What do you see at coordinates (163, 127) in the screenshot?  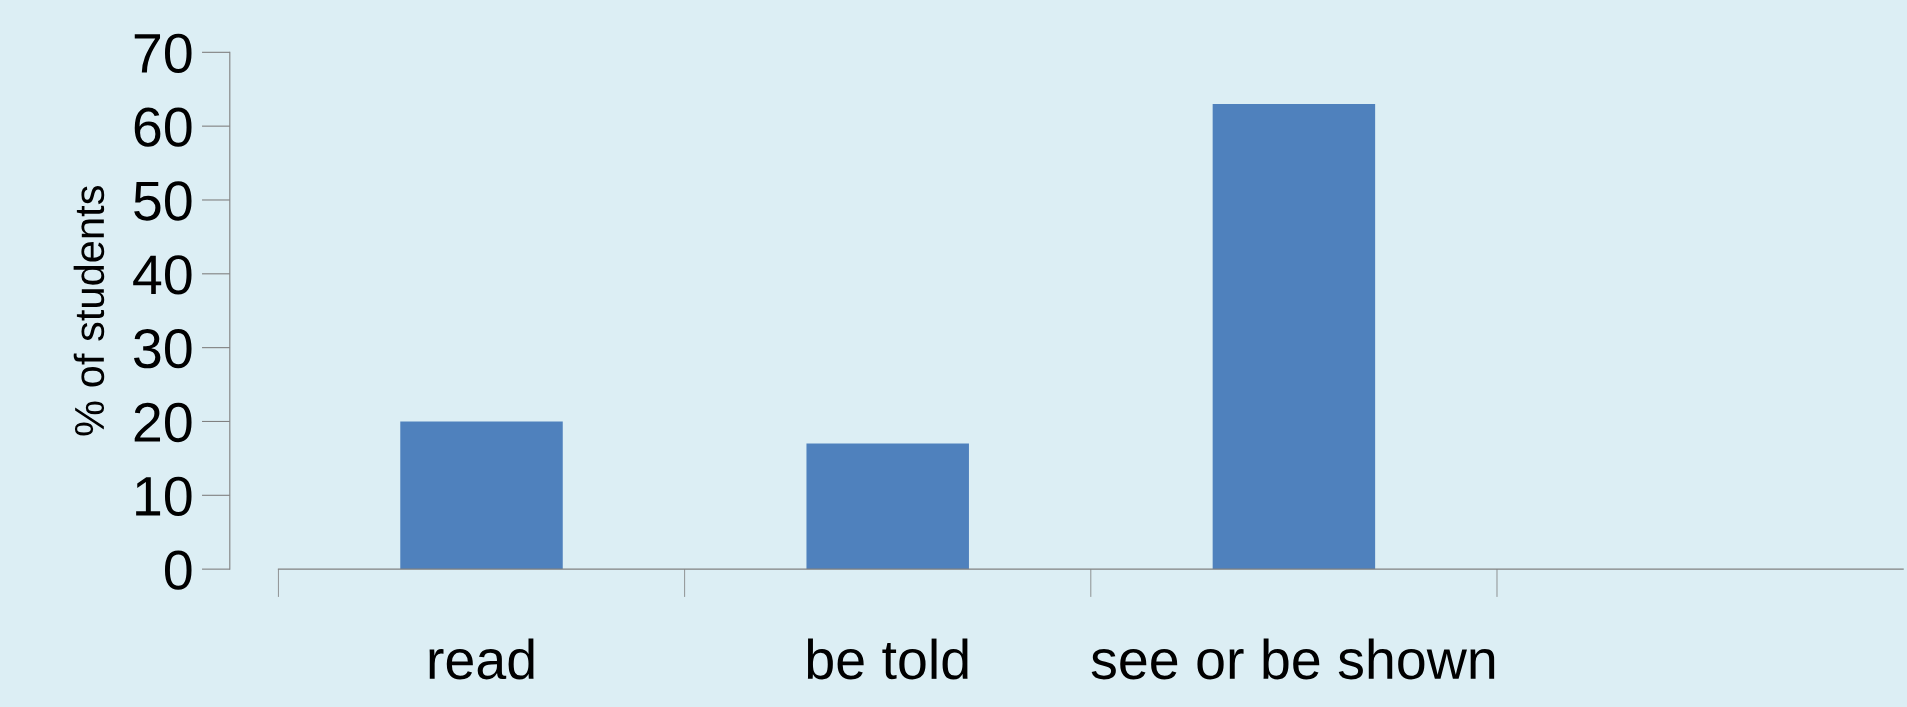 I see `y-tick-label: 60` at bounding box center [163, 127].